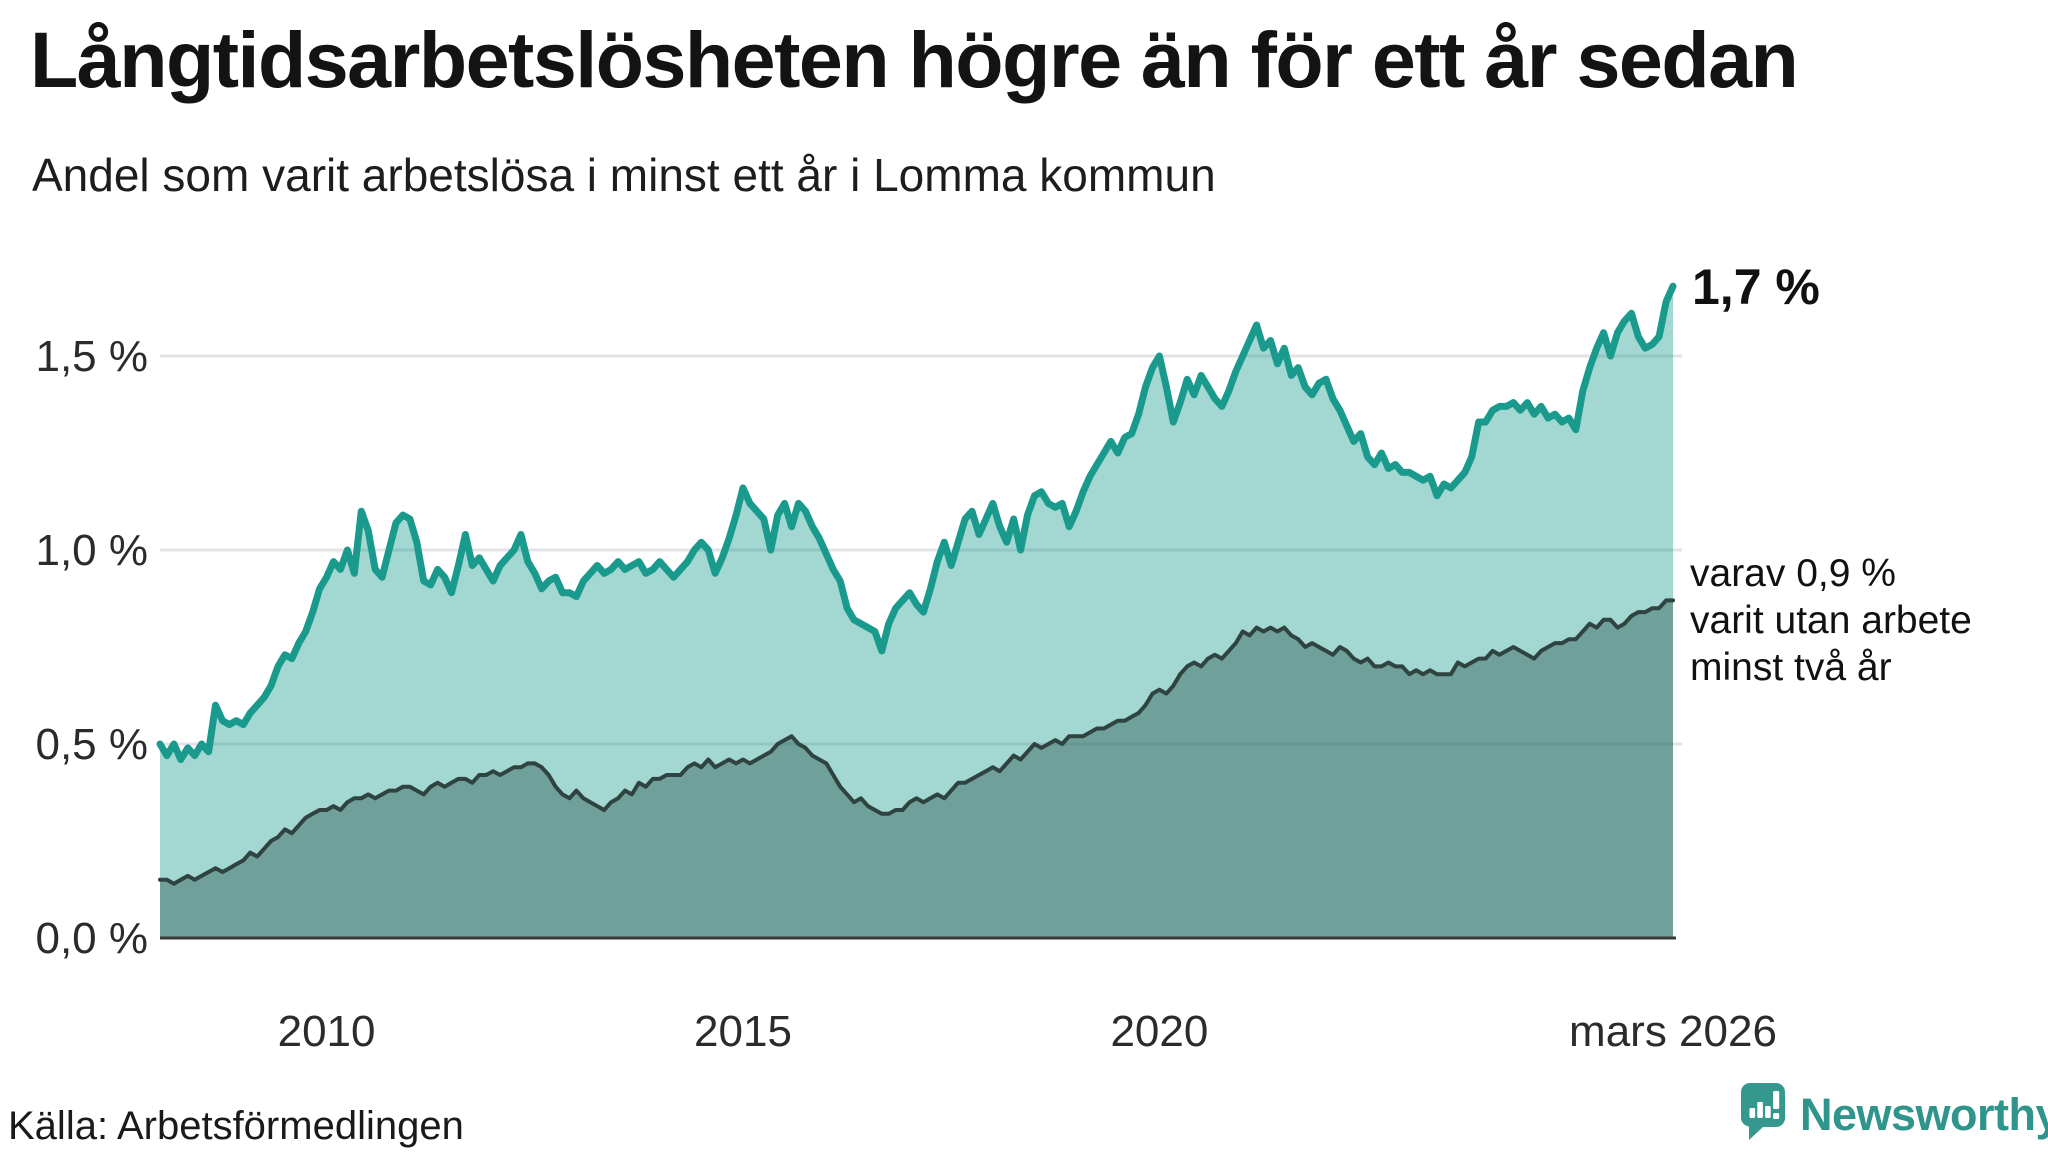  I want to click on x-axis-tick-label: 2010, so click(327, 1031).